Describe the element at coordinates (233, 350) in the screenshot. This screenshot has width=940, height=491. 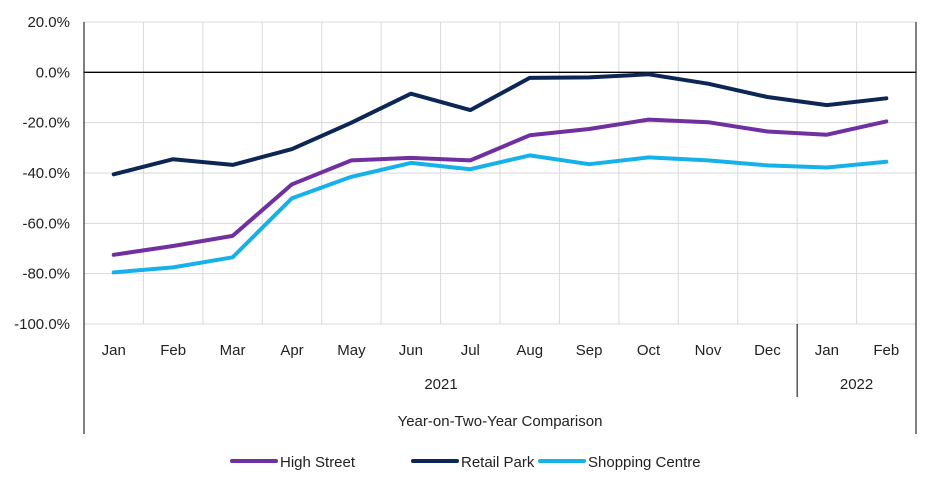
I see `x-tick-label: Mar` at that location.